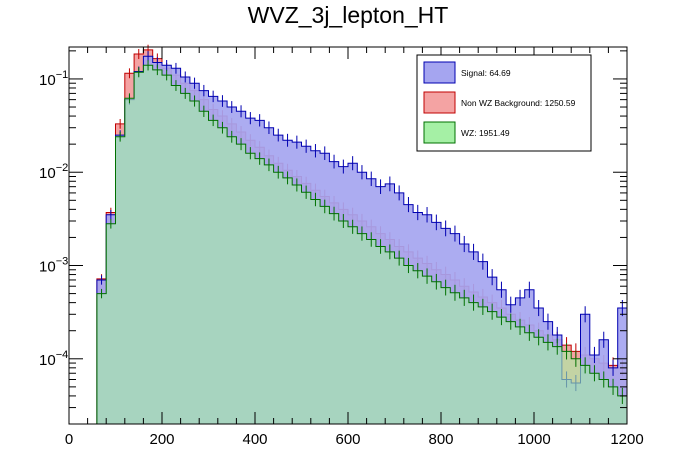  What do you see at coordinates (254, 439) in the screenshot?
I see `x-tick-label: 400` at bounding box center [254, 439].